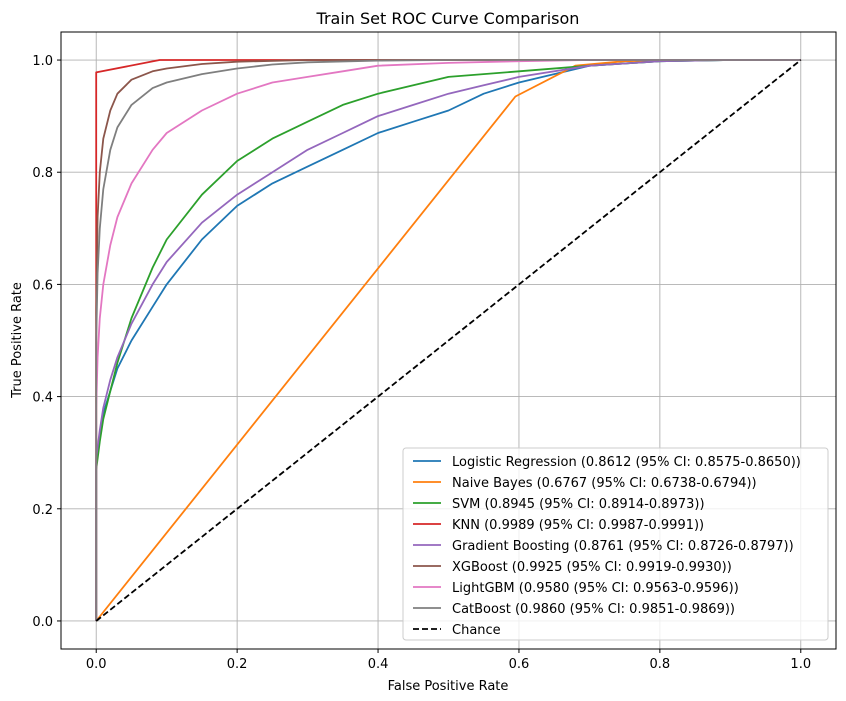 The image size is (846, 701). What do you see at coordinates (378, 664) in the screenshot?
I see `x-tick-label: 0.4` at bounding box center [378, 664].